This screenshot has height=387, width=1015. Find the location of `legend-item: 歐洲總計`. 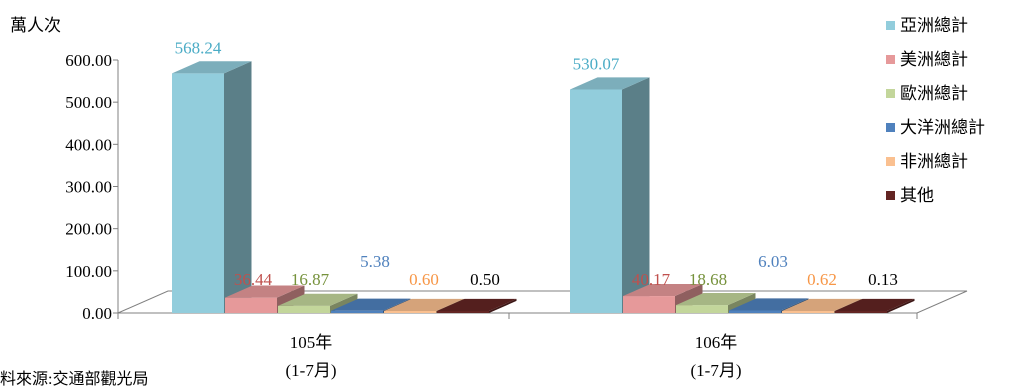

legend-item: 歐洲總計 is located at coordinates (927, 93).